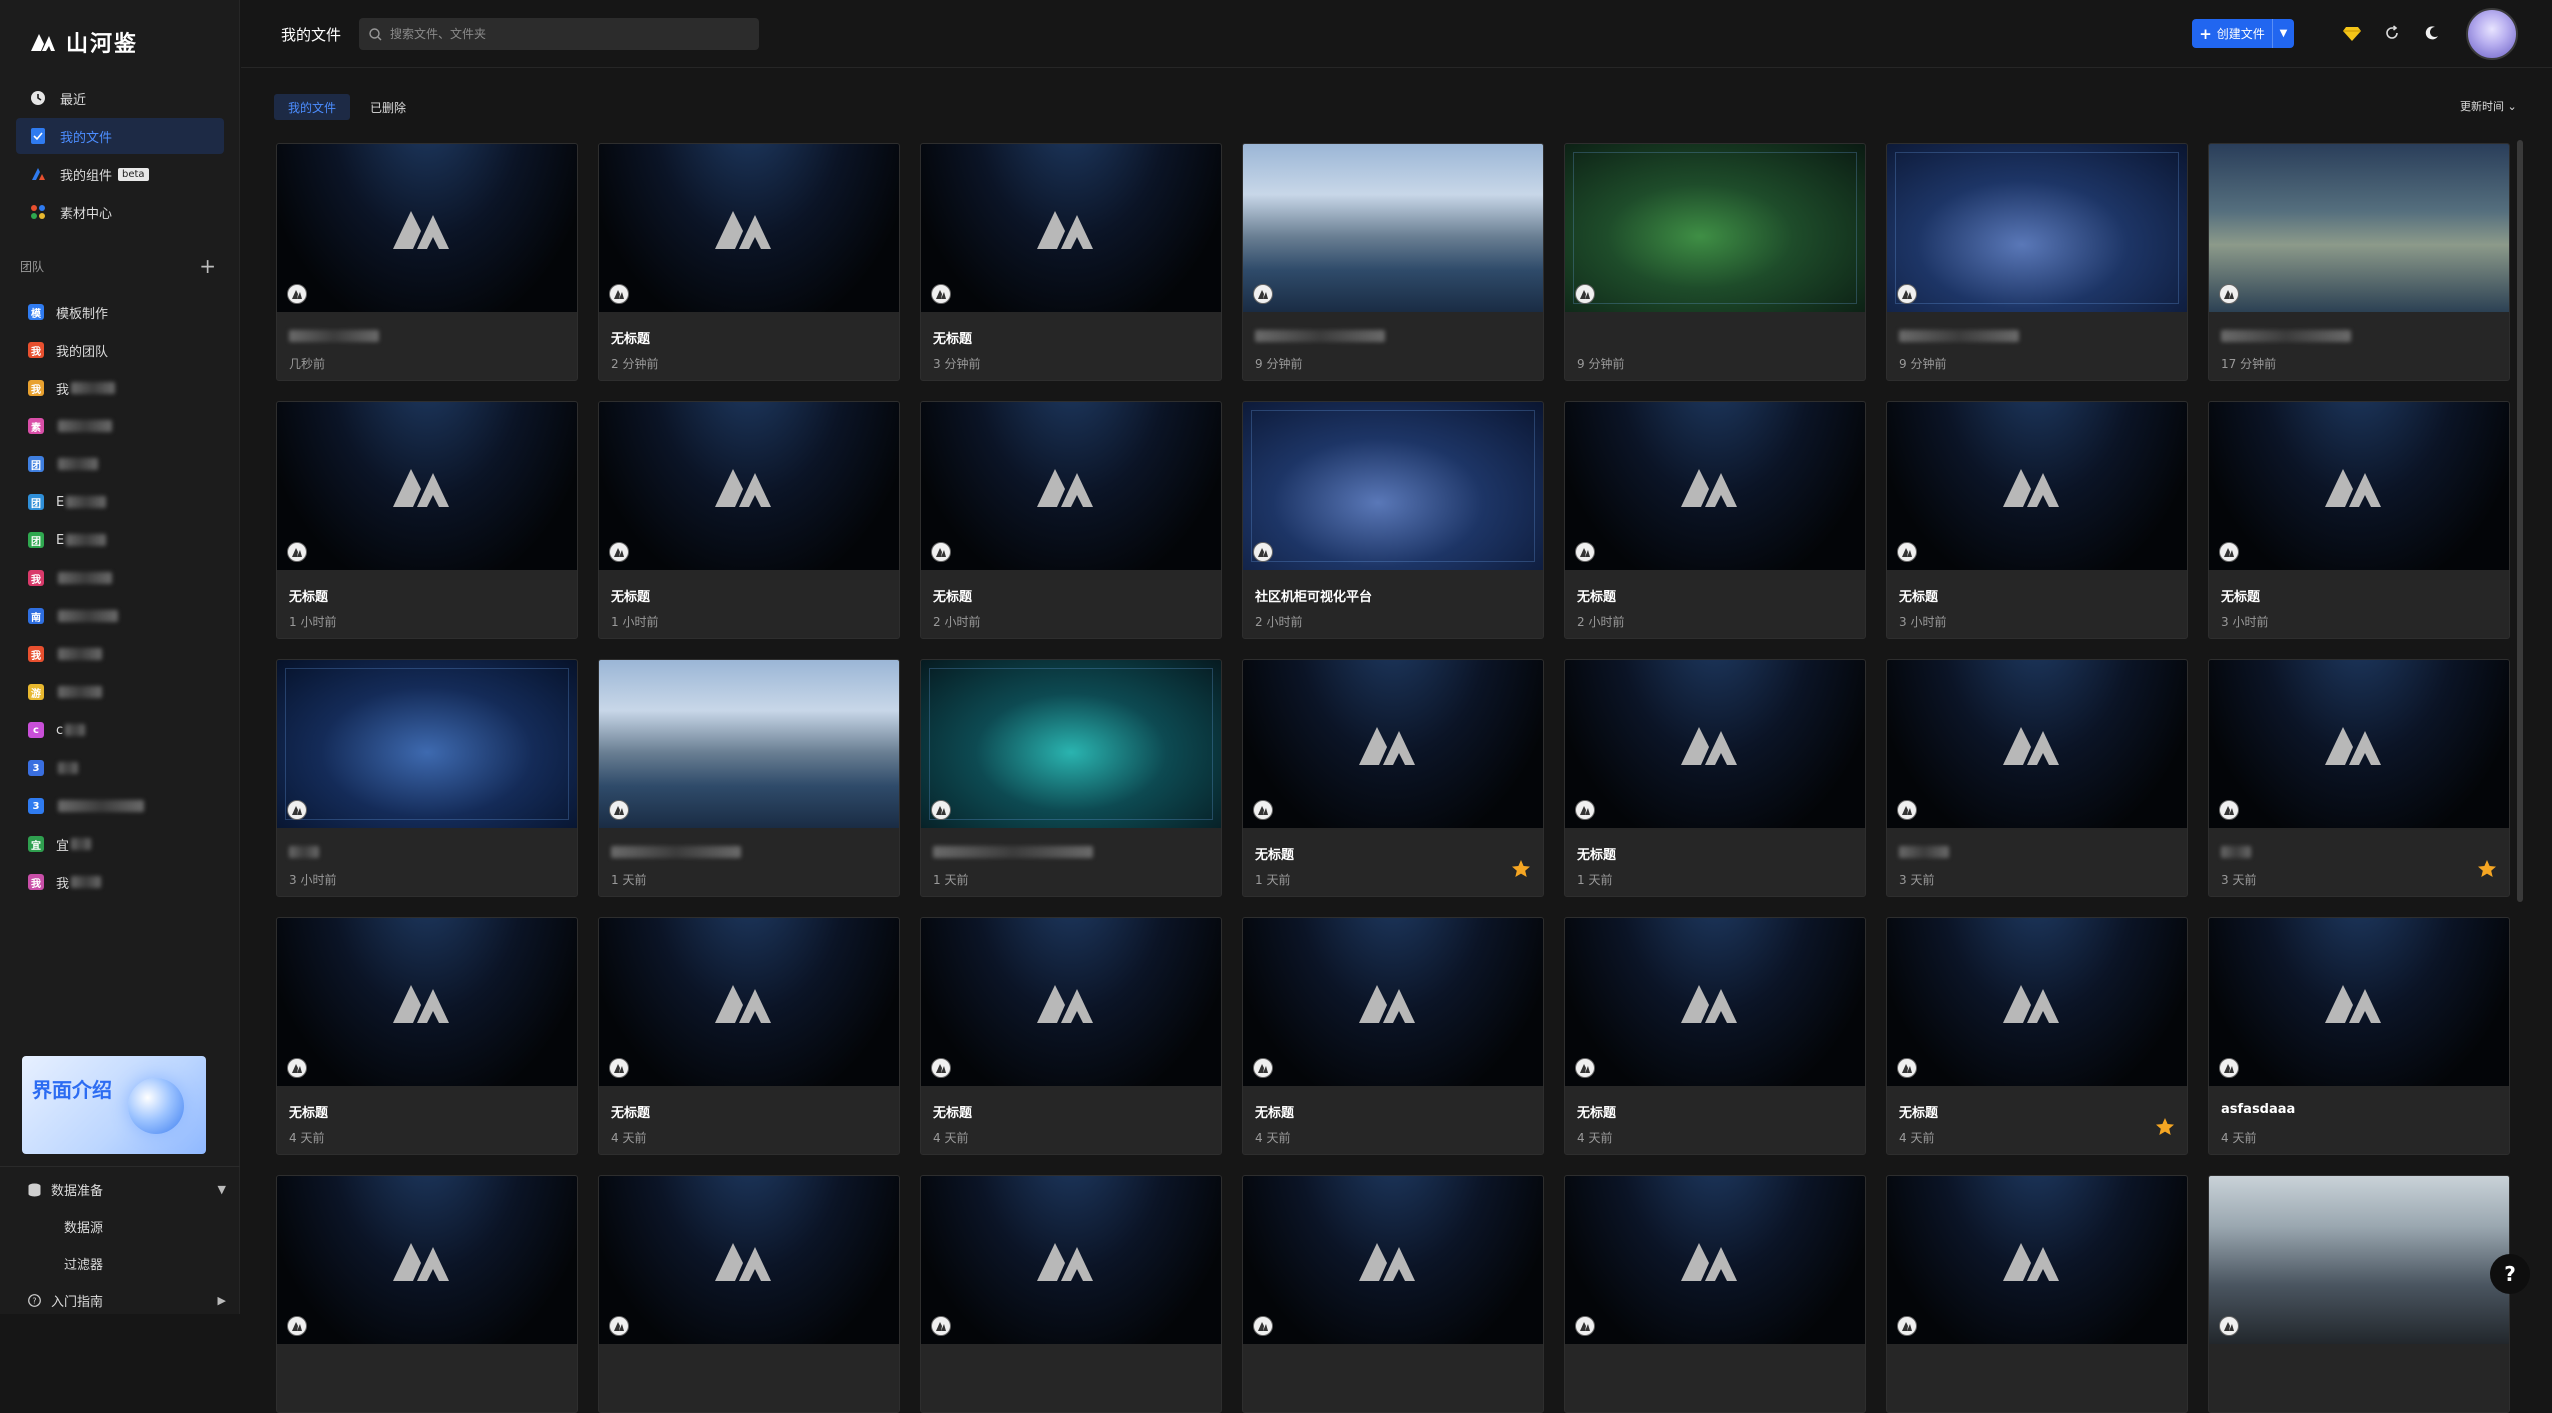  Describe the element at coordinates (312, 107) in the screenshot. I see `tab-my-files: 我的文件` at that location.